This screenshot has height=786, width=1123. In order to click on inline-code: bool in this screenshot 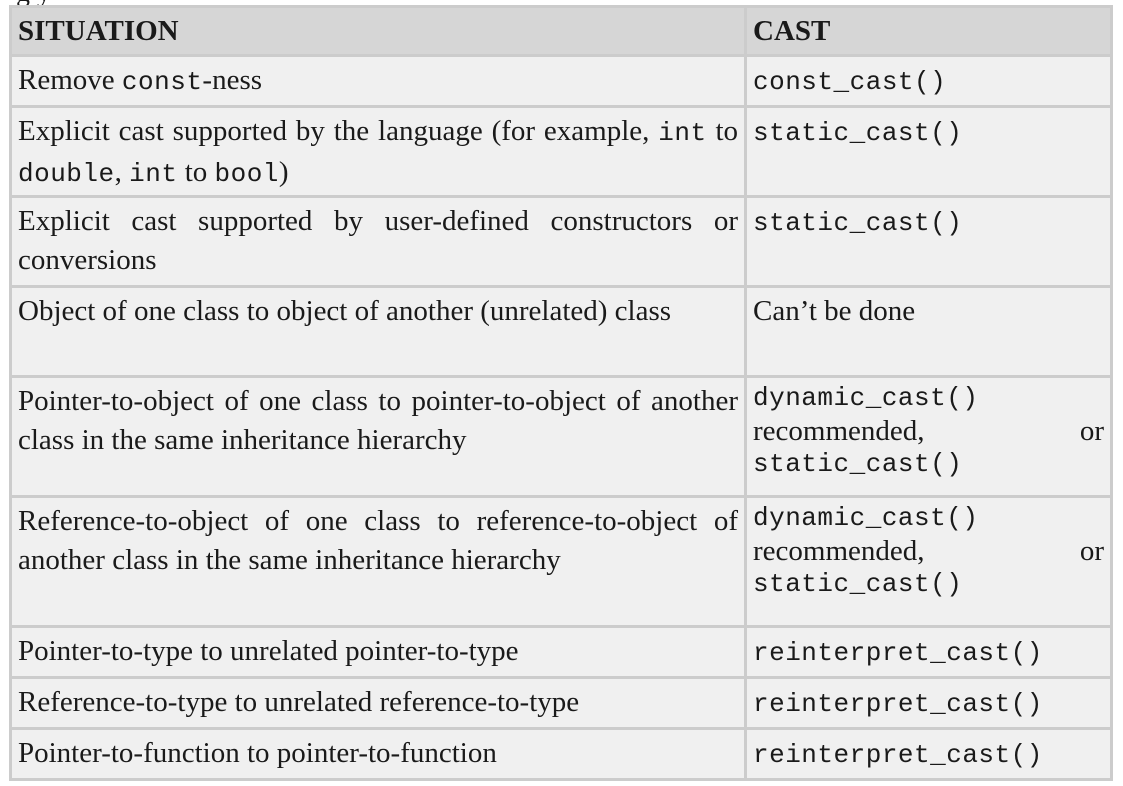, I will do `click(246, 174)`.